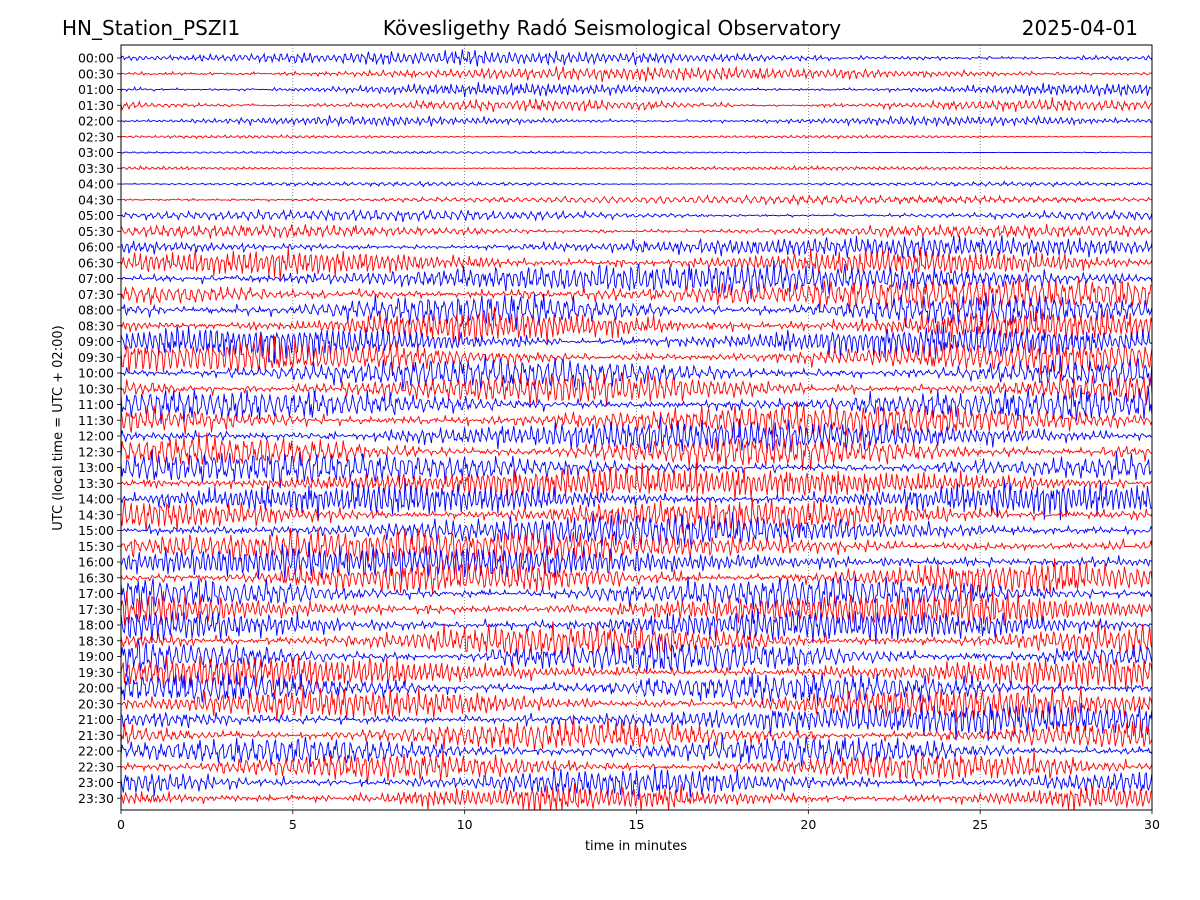  I want to click on x-axis: 0 5 10 15 20 25 30, so click(638, 821).